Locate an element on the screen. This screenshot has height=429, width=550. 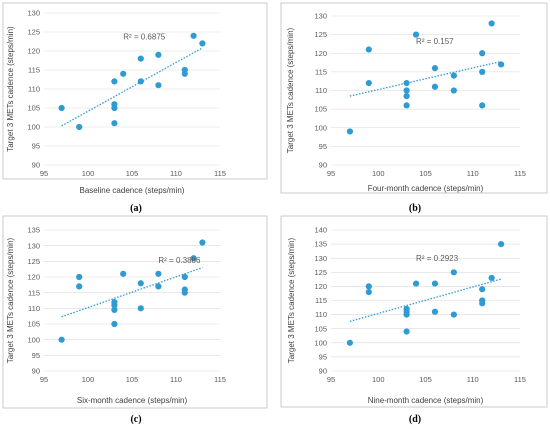
panel-2-x-axis-title: Four-month cadence (steps/min) is located at coordinates (426, 188).